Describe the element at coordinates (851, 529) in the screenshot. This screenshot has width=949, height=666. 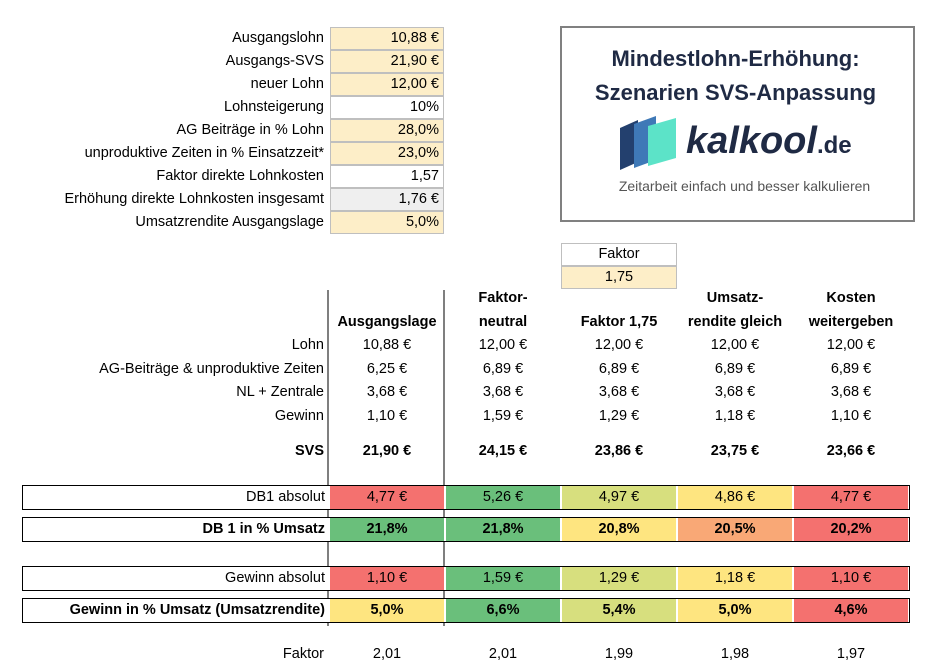
I see `db1-percent-value: 20,2%` at that location.